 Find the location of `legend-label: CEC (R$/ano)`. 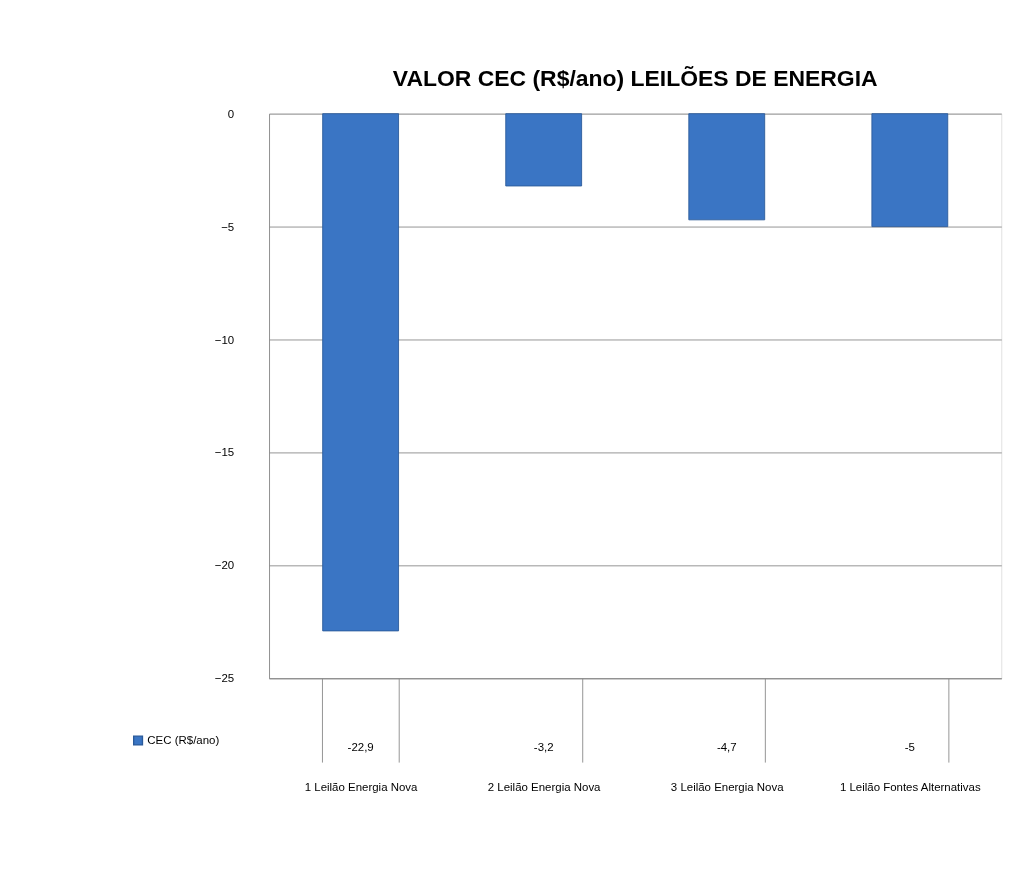

legend-label: CEC (R$/ano) is located at coordinates (183, 740).